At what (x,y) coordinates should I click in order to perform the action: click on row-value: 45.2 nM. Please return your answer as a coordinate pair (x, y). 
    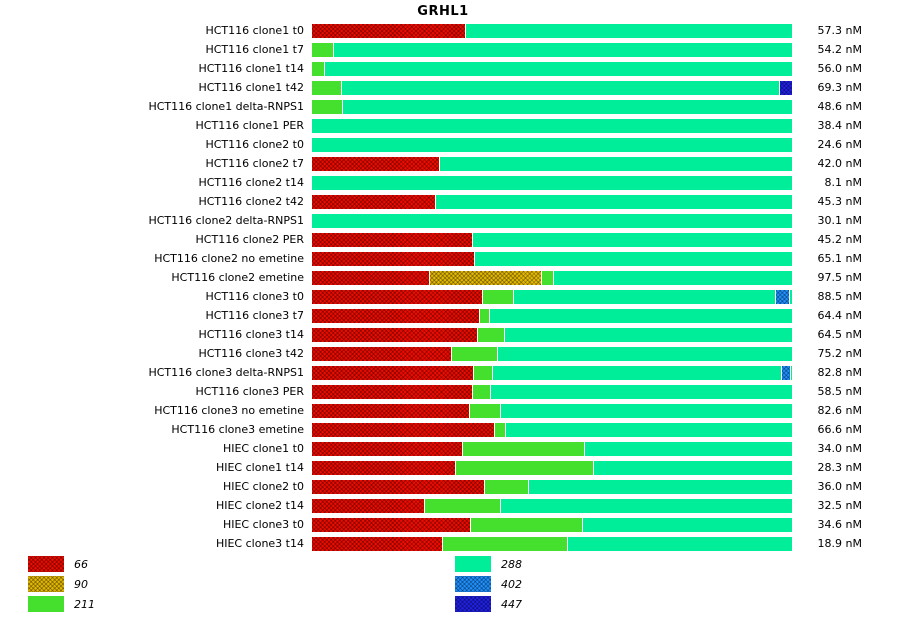
    Looking at the image, I should click on (839, 239).